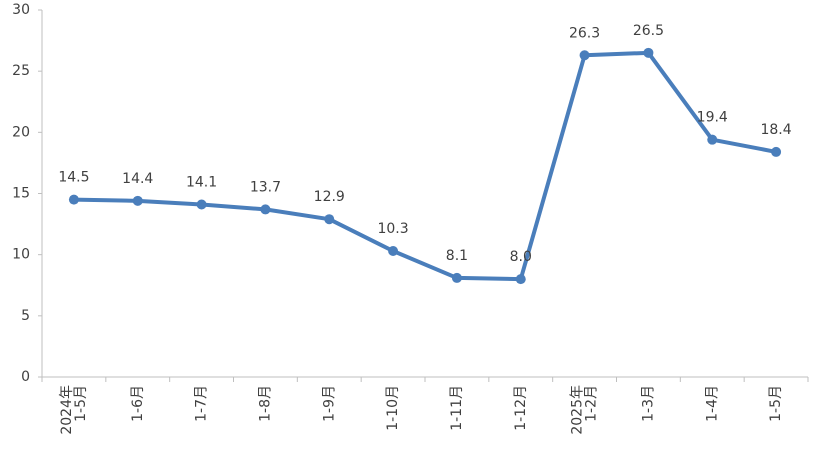 The width and height of the screenshot is (821, 453). I want to click on data-label: 12.9, so click(329, 197).